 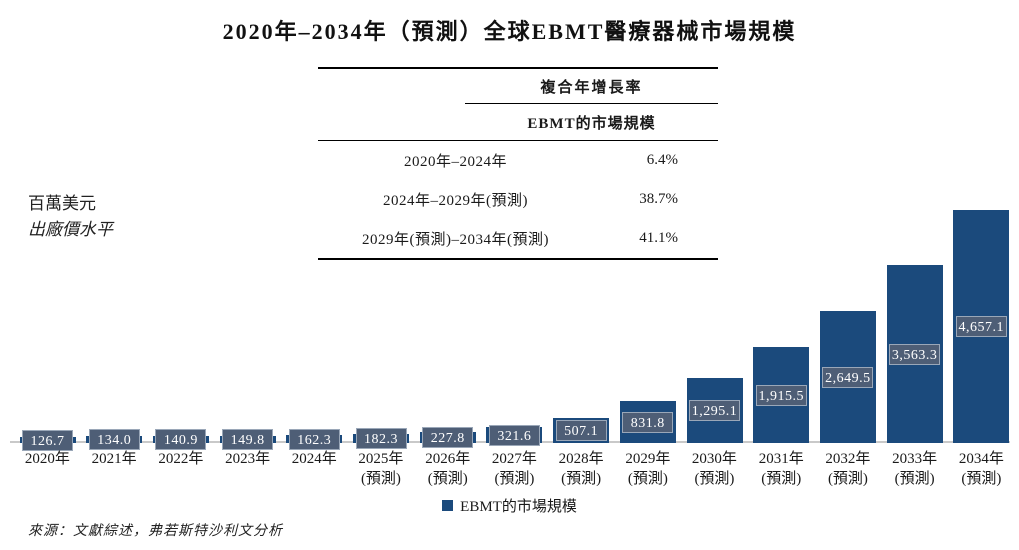 I want to click on legend: EBMT的市場規模, so click(x=509, y=505).